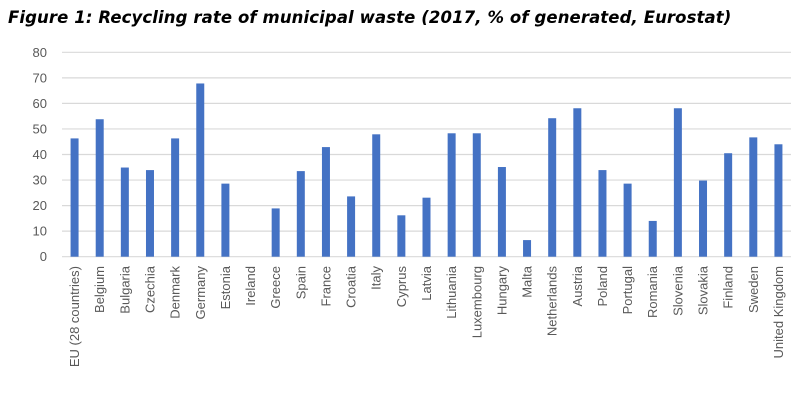 The width and height of the screenshot is (812, 400). What do you see at coordinates (728, 287) in the screenshot?
I see `x-tick-label: Finland` at bounding box center [728, 287].